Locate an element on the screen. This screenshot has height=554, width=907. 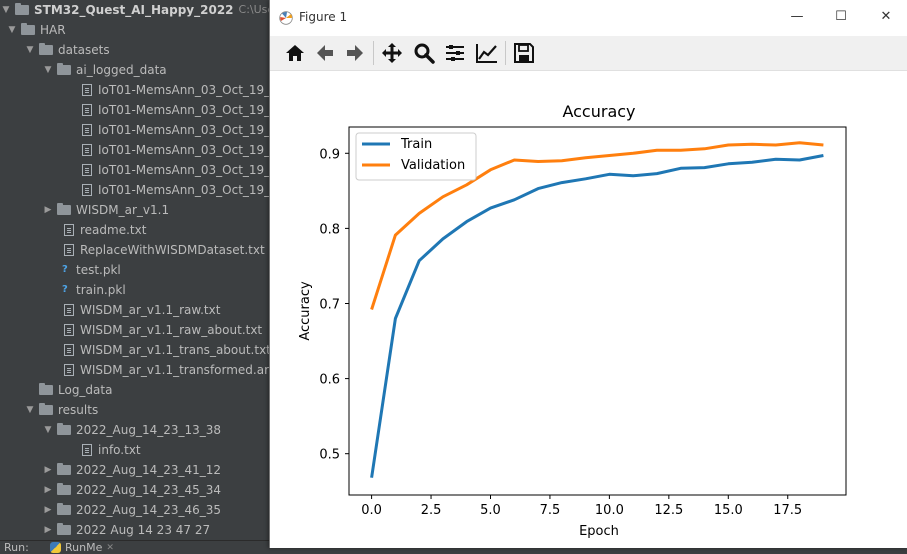
tree-file-row: ?train.pkl is located at coordinates (93, 290).